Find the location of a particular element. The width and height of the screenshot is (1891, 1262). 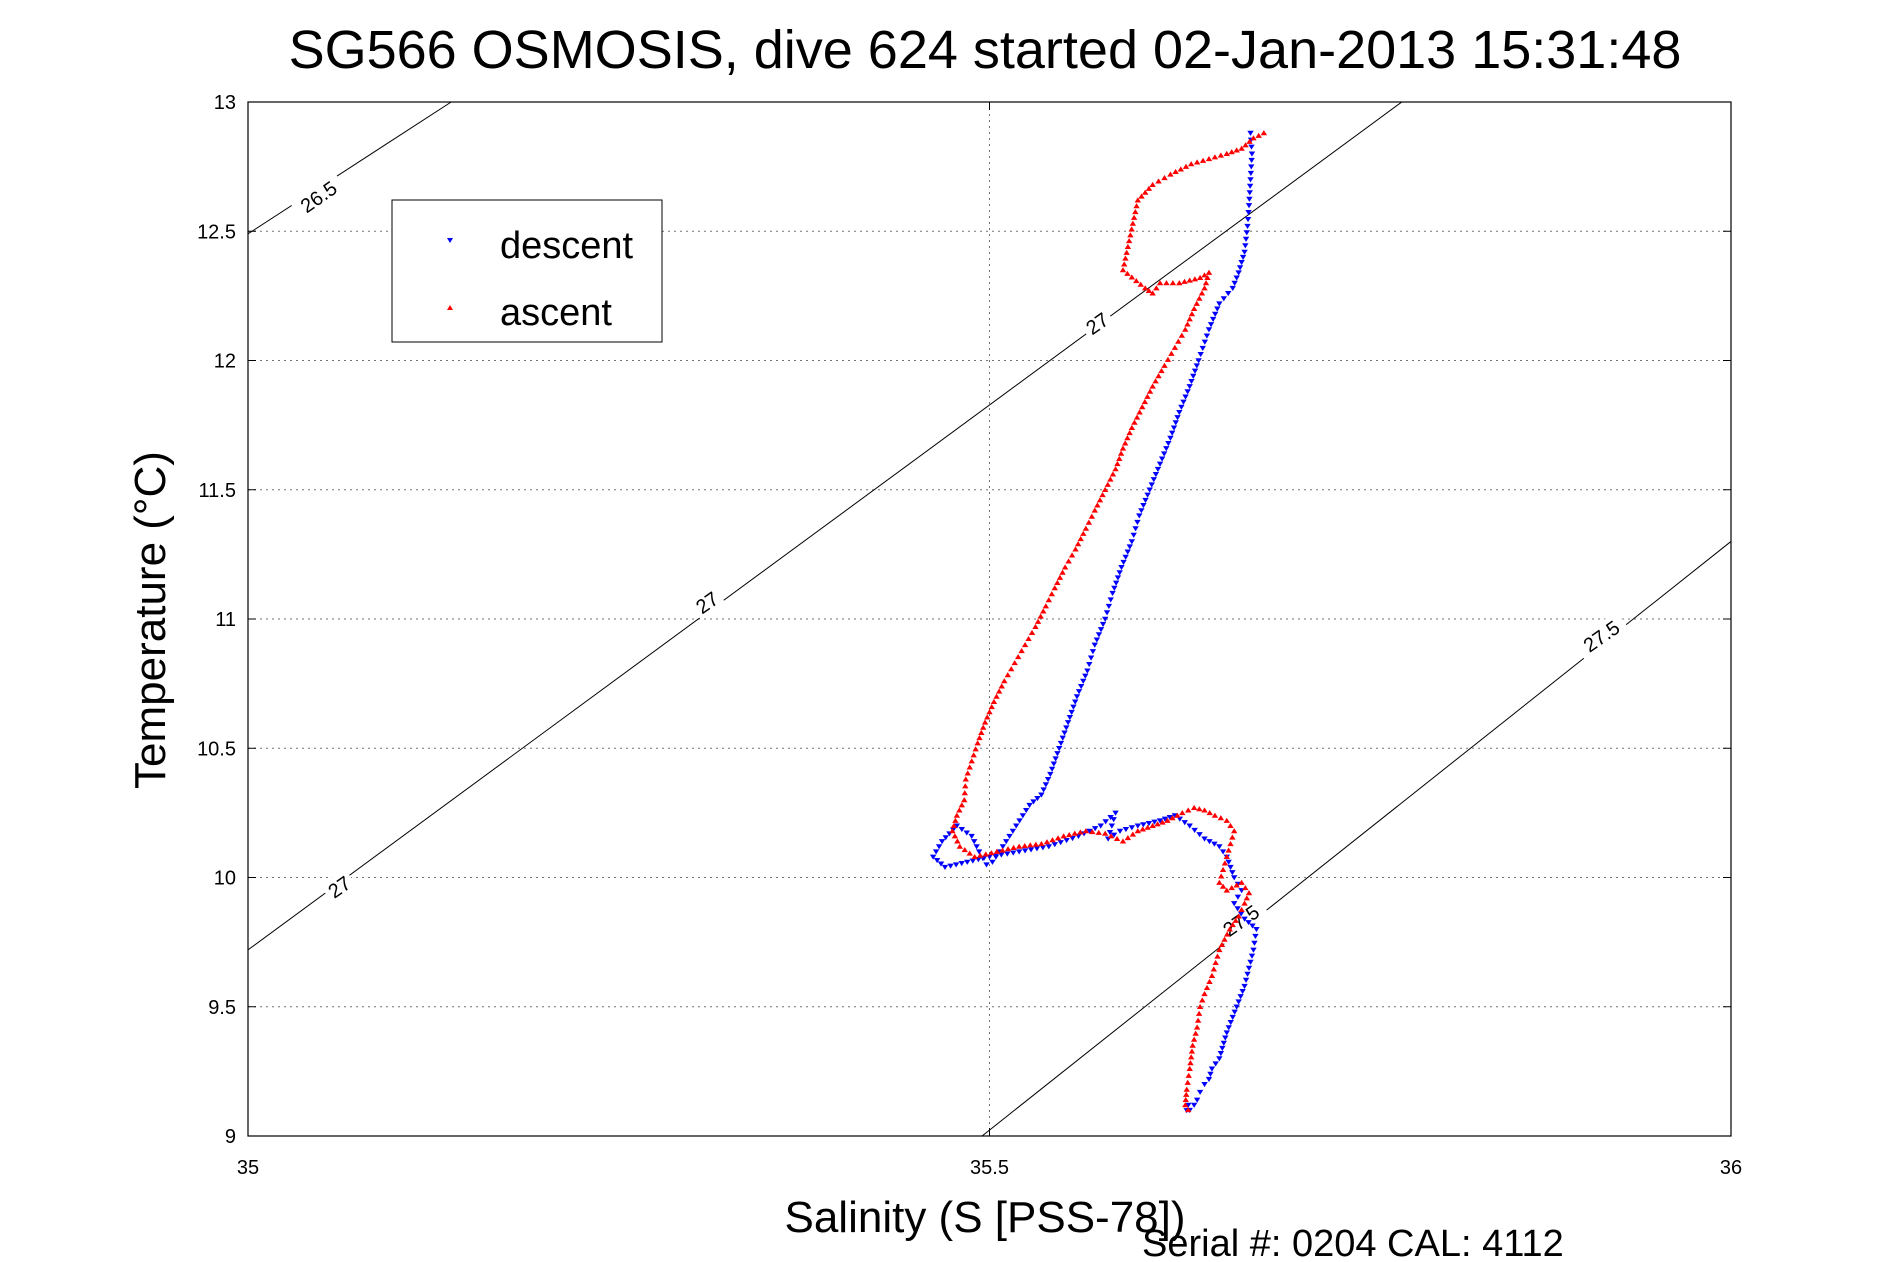

isopycnal-label-bg is located at coordinates (1601, 635).